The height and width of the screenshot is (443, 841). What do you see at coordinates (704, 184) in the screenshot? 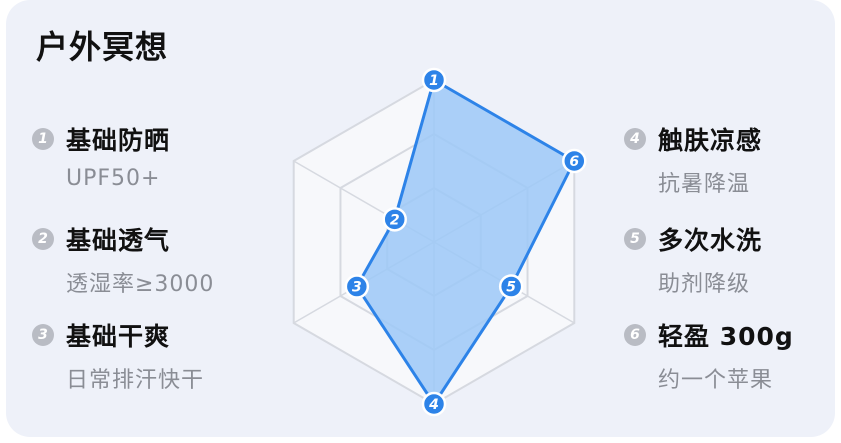
I see `feature-description: 抗暑降温` at bounding box center [704, 184].